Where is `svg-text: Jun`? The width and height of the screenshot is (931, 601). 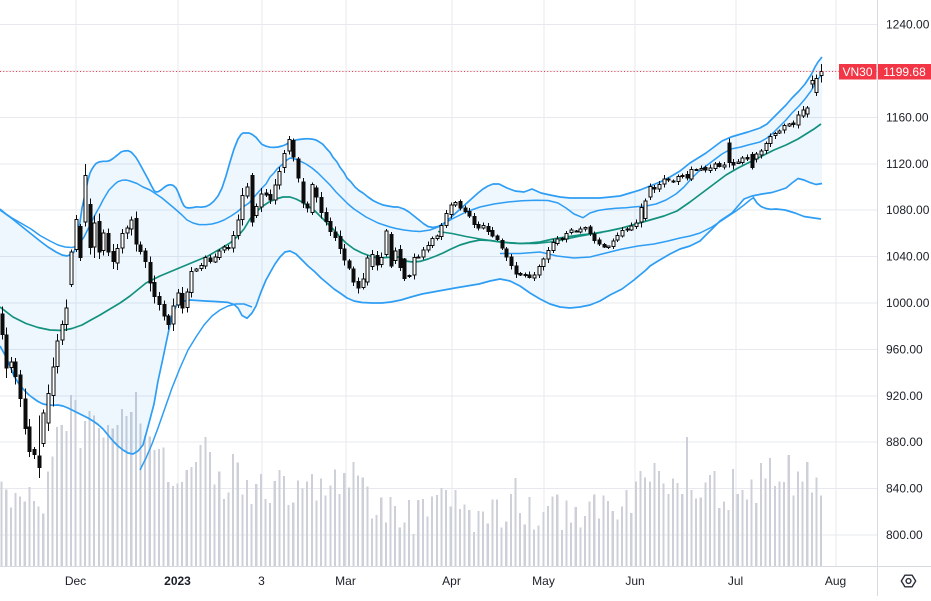
svg-text: Jun is located at coordinates (634, 581).